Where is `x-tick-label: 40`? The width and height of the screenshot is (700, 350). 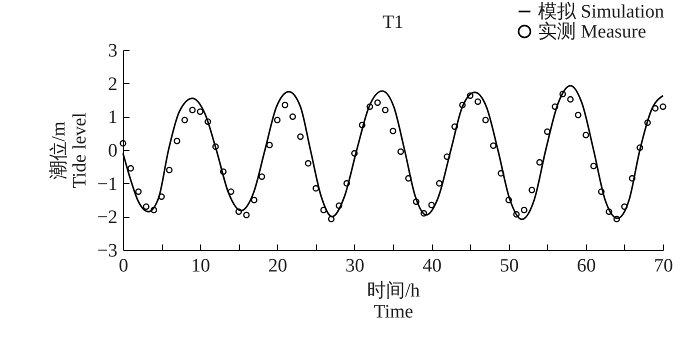
x-tick-label: 40 is located at coordinates (432, 266).